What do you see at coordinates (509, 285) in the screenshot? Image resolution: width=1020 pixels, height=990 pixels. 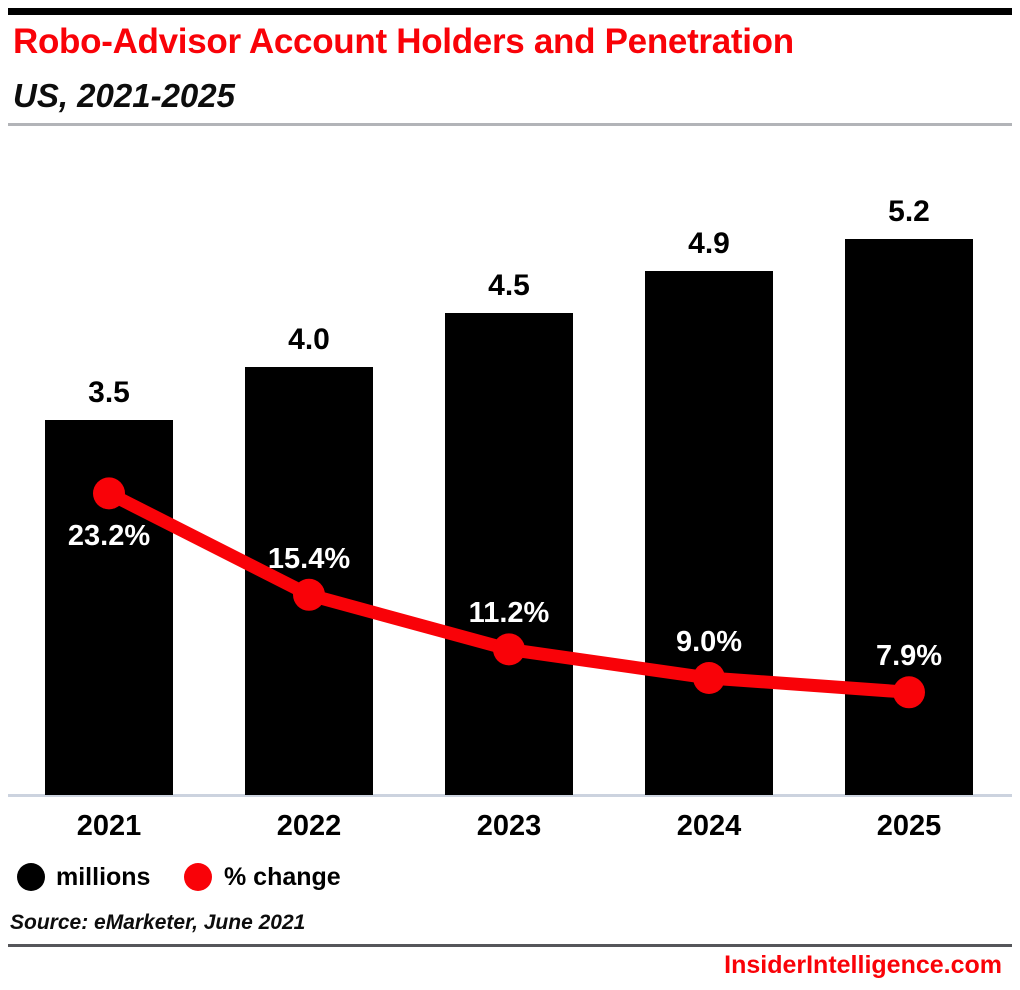 I see `bar-value-label-2023: 4.5` at bounding box center [509, 285].